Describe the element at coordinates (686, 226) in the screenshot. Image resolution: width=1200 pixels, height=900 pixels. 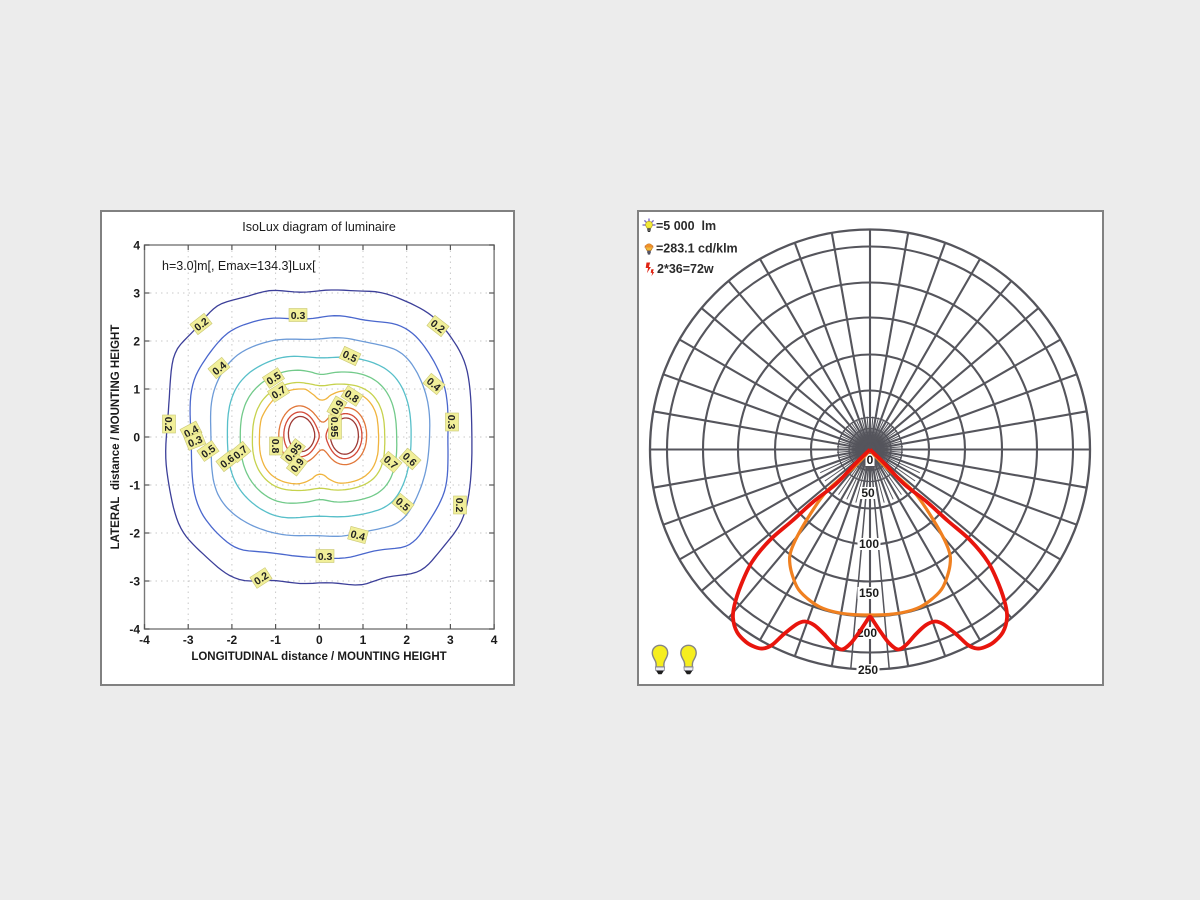
I see `svg-text: =5 000 lm` at that location.